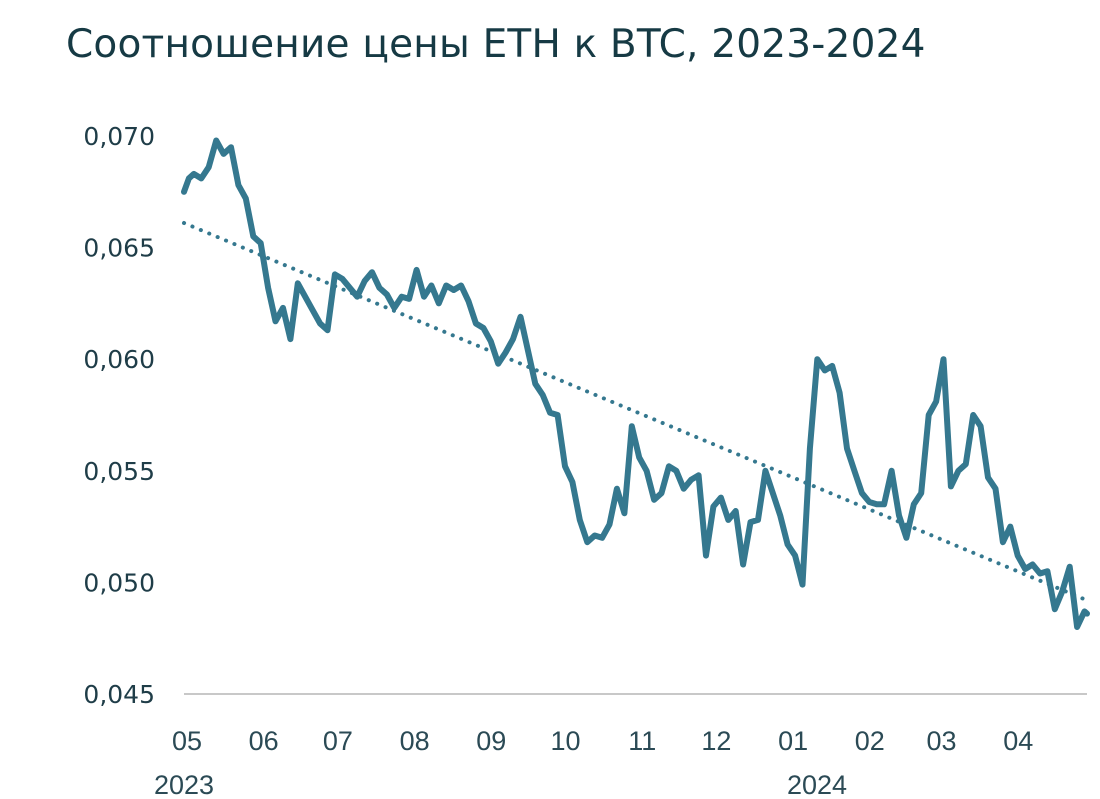 This screenshot has width=1100, height=799. Describe the element at coordinates (491, 741) in the screenshot. I see `x-tick-label: 09` at that location.